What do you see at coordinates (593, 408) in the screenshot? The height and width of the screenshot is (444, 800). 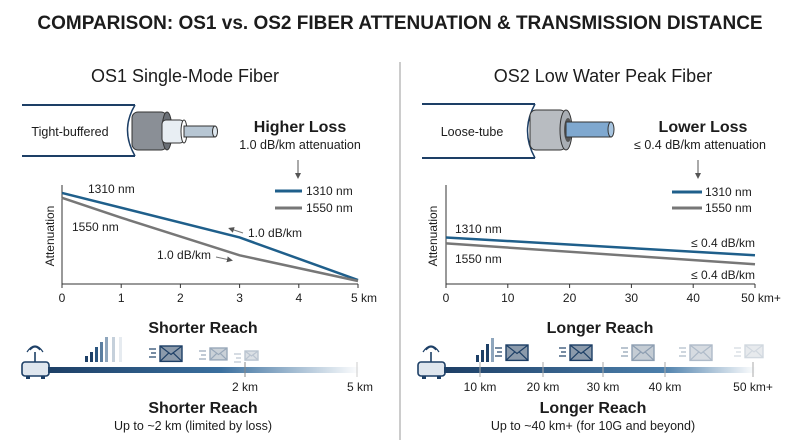 I see `os2-reach-title: Longer Reach` at bounding box center [593, 408].